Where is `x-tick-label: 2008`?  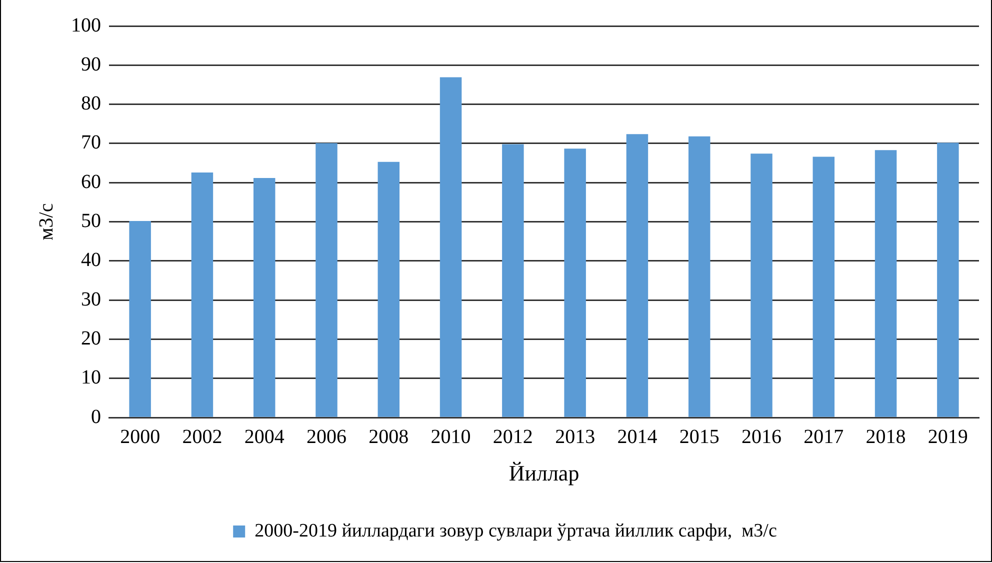 x-tick-label: 2008 is located at coordinates (388, 437).